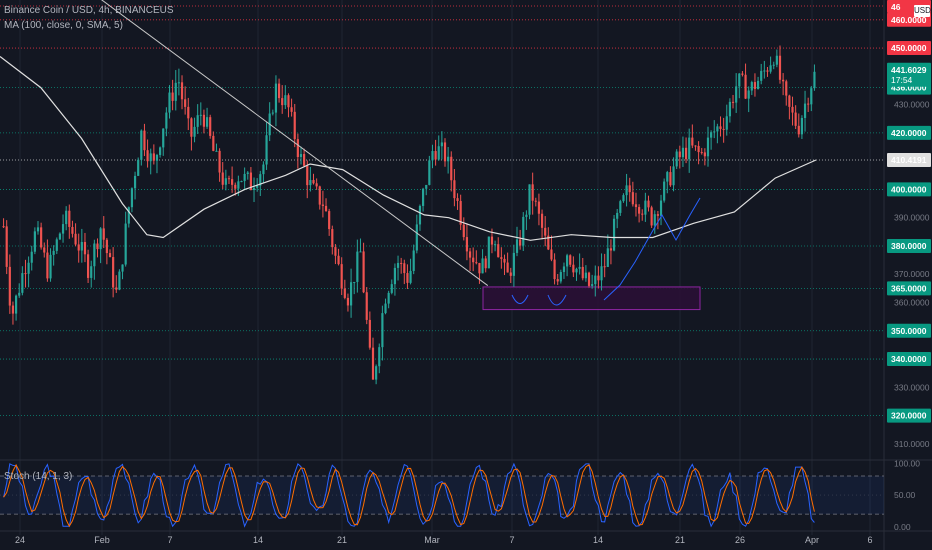 Image resolution: width=932 pixels, height=550 pixels. I want to click on last-price-label: 441.6029, so click(909, 70).